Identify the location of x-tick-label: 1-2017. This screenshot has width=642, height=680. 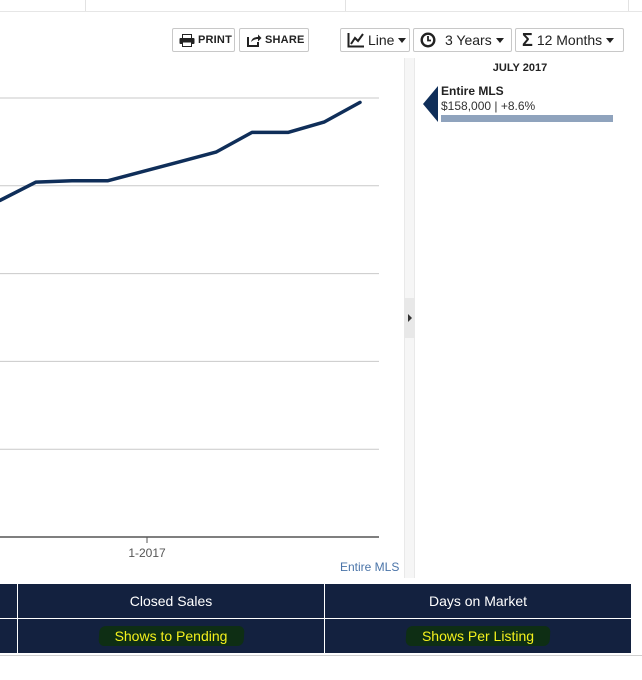
(147, 553).